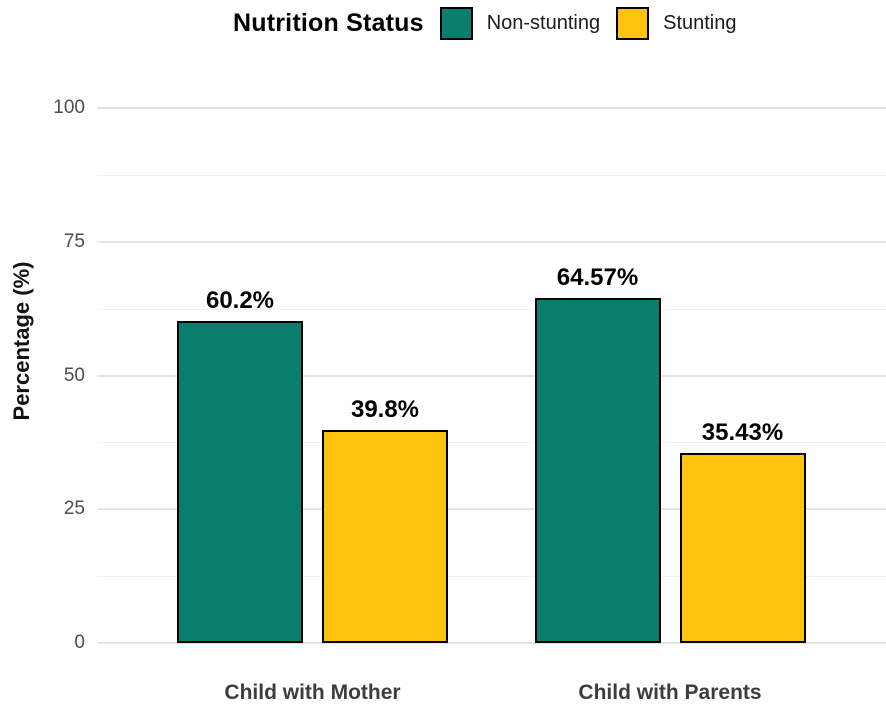 This screenshot has width=886, height=708. What do you see at coordinates (240, 481) in the screenshot?
I see `bar-non-stunting-child-with-mother` at bounding box center [240, 481].